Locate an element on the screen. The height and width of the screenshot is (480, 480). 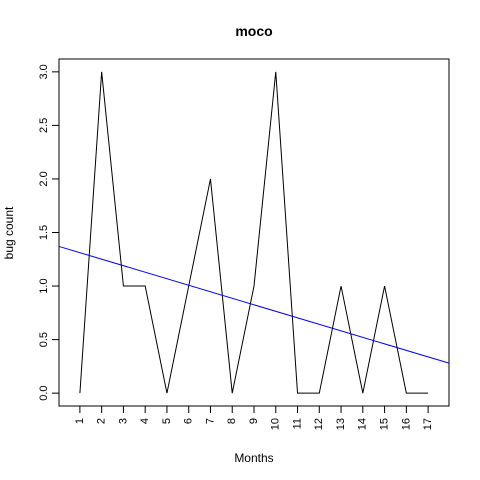
x-tick-label: 7 is located at coordinates (210, 421).